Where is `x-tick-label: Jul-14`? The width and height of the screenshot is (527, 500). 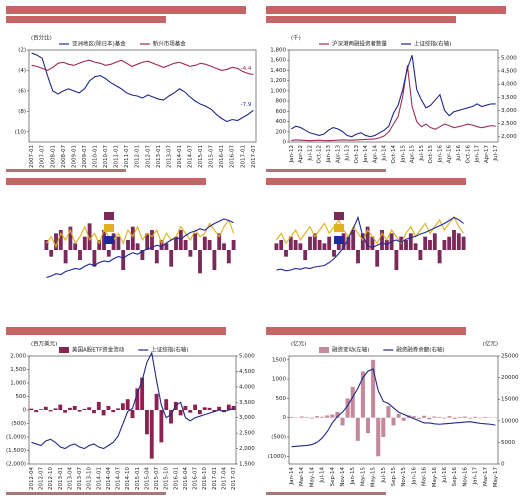 x-tick-label: Jul-14 is located at coordinates (385, 153).